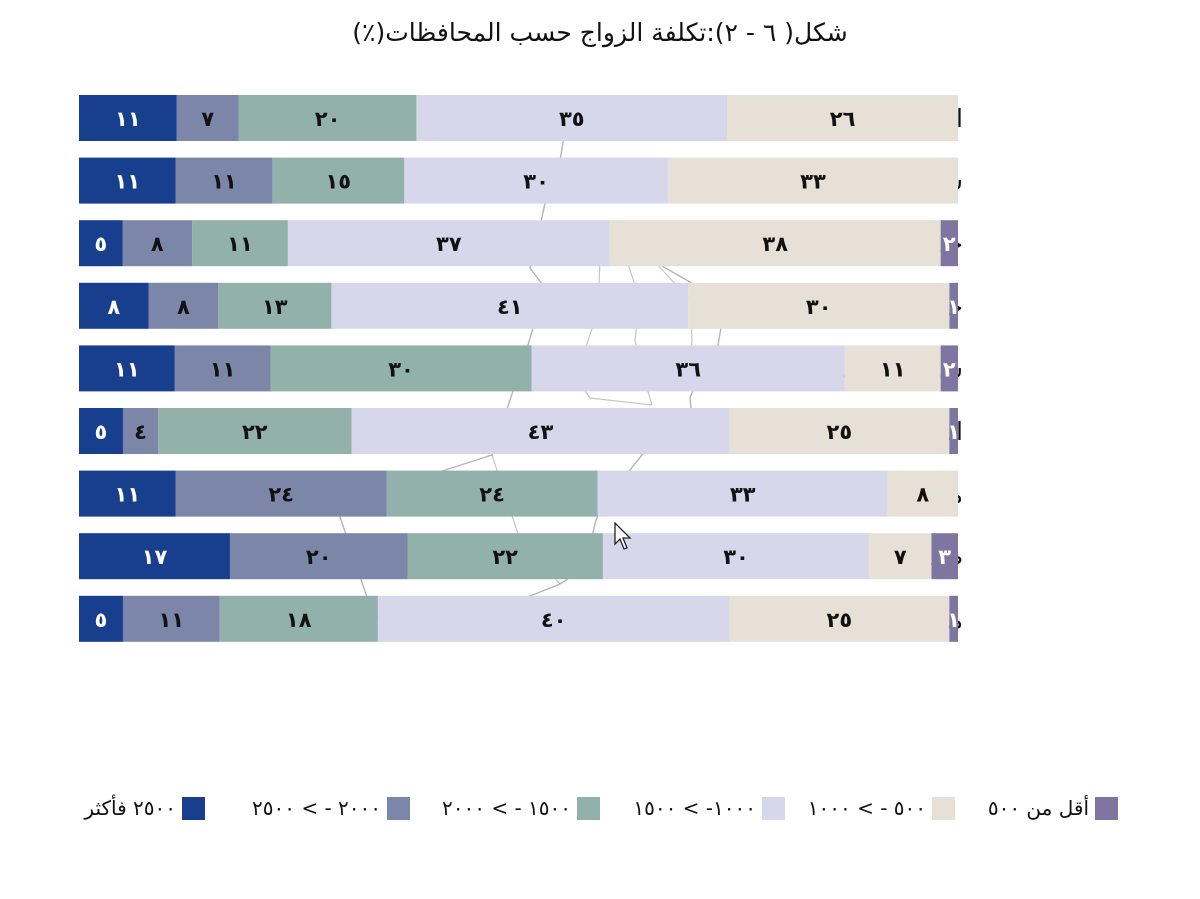 The image size is (1200, 899). I want to click on bar-row: الداخلية١٢٥٤٣٢٢٤٥, so click(521, 431).